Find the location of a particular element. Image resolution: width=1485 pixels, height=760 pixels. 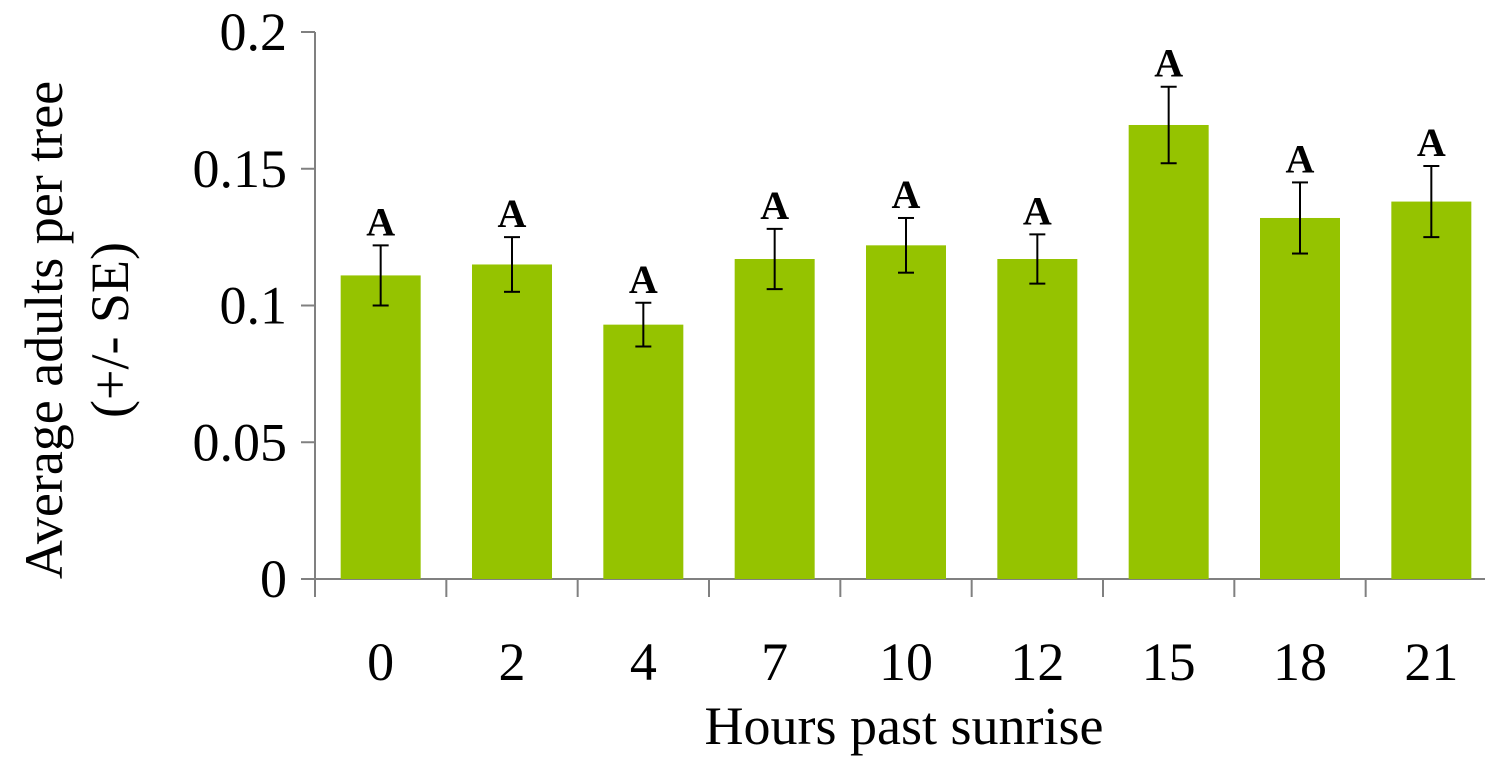

x-tick-label: 12 is located at coordinates (1037, 662).